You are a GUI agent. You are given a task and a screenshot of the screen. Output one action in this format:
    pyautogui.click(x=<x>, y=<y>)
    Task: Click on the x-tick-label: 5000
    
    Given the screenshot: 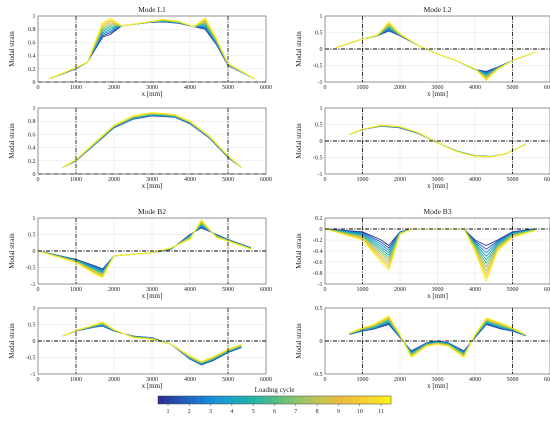 What is the action you would take?
    pyautogui.click(x=513, y=88)
    